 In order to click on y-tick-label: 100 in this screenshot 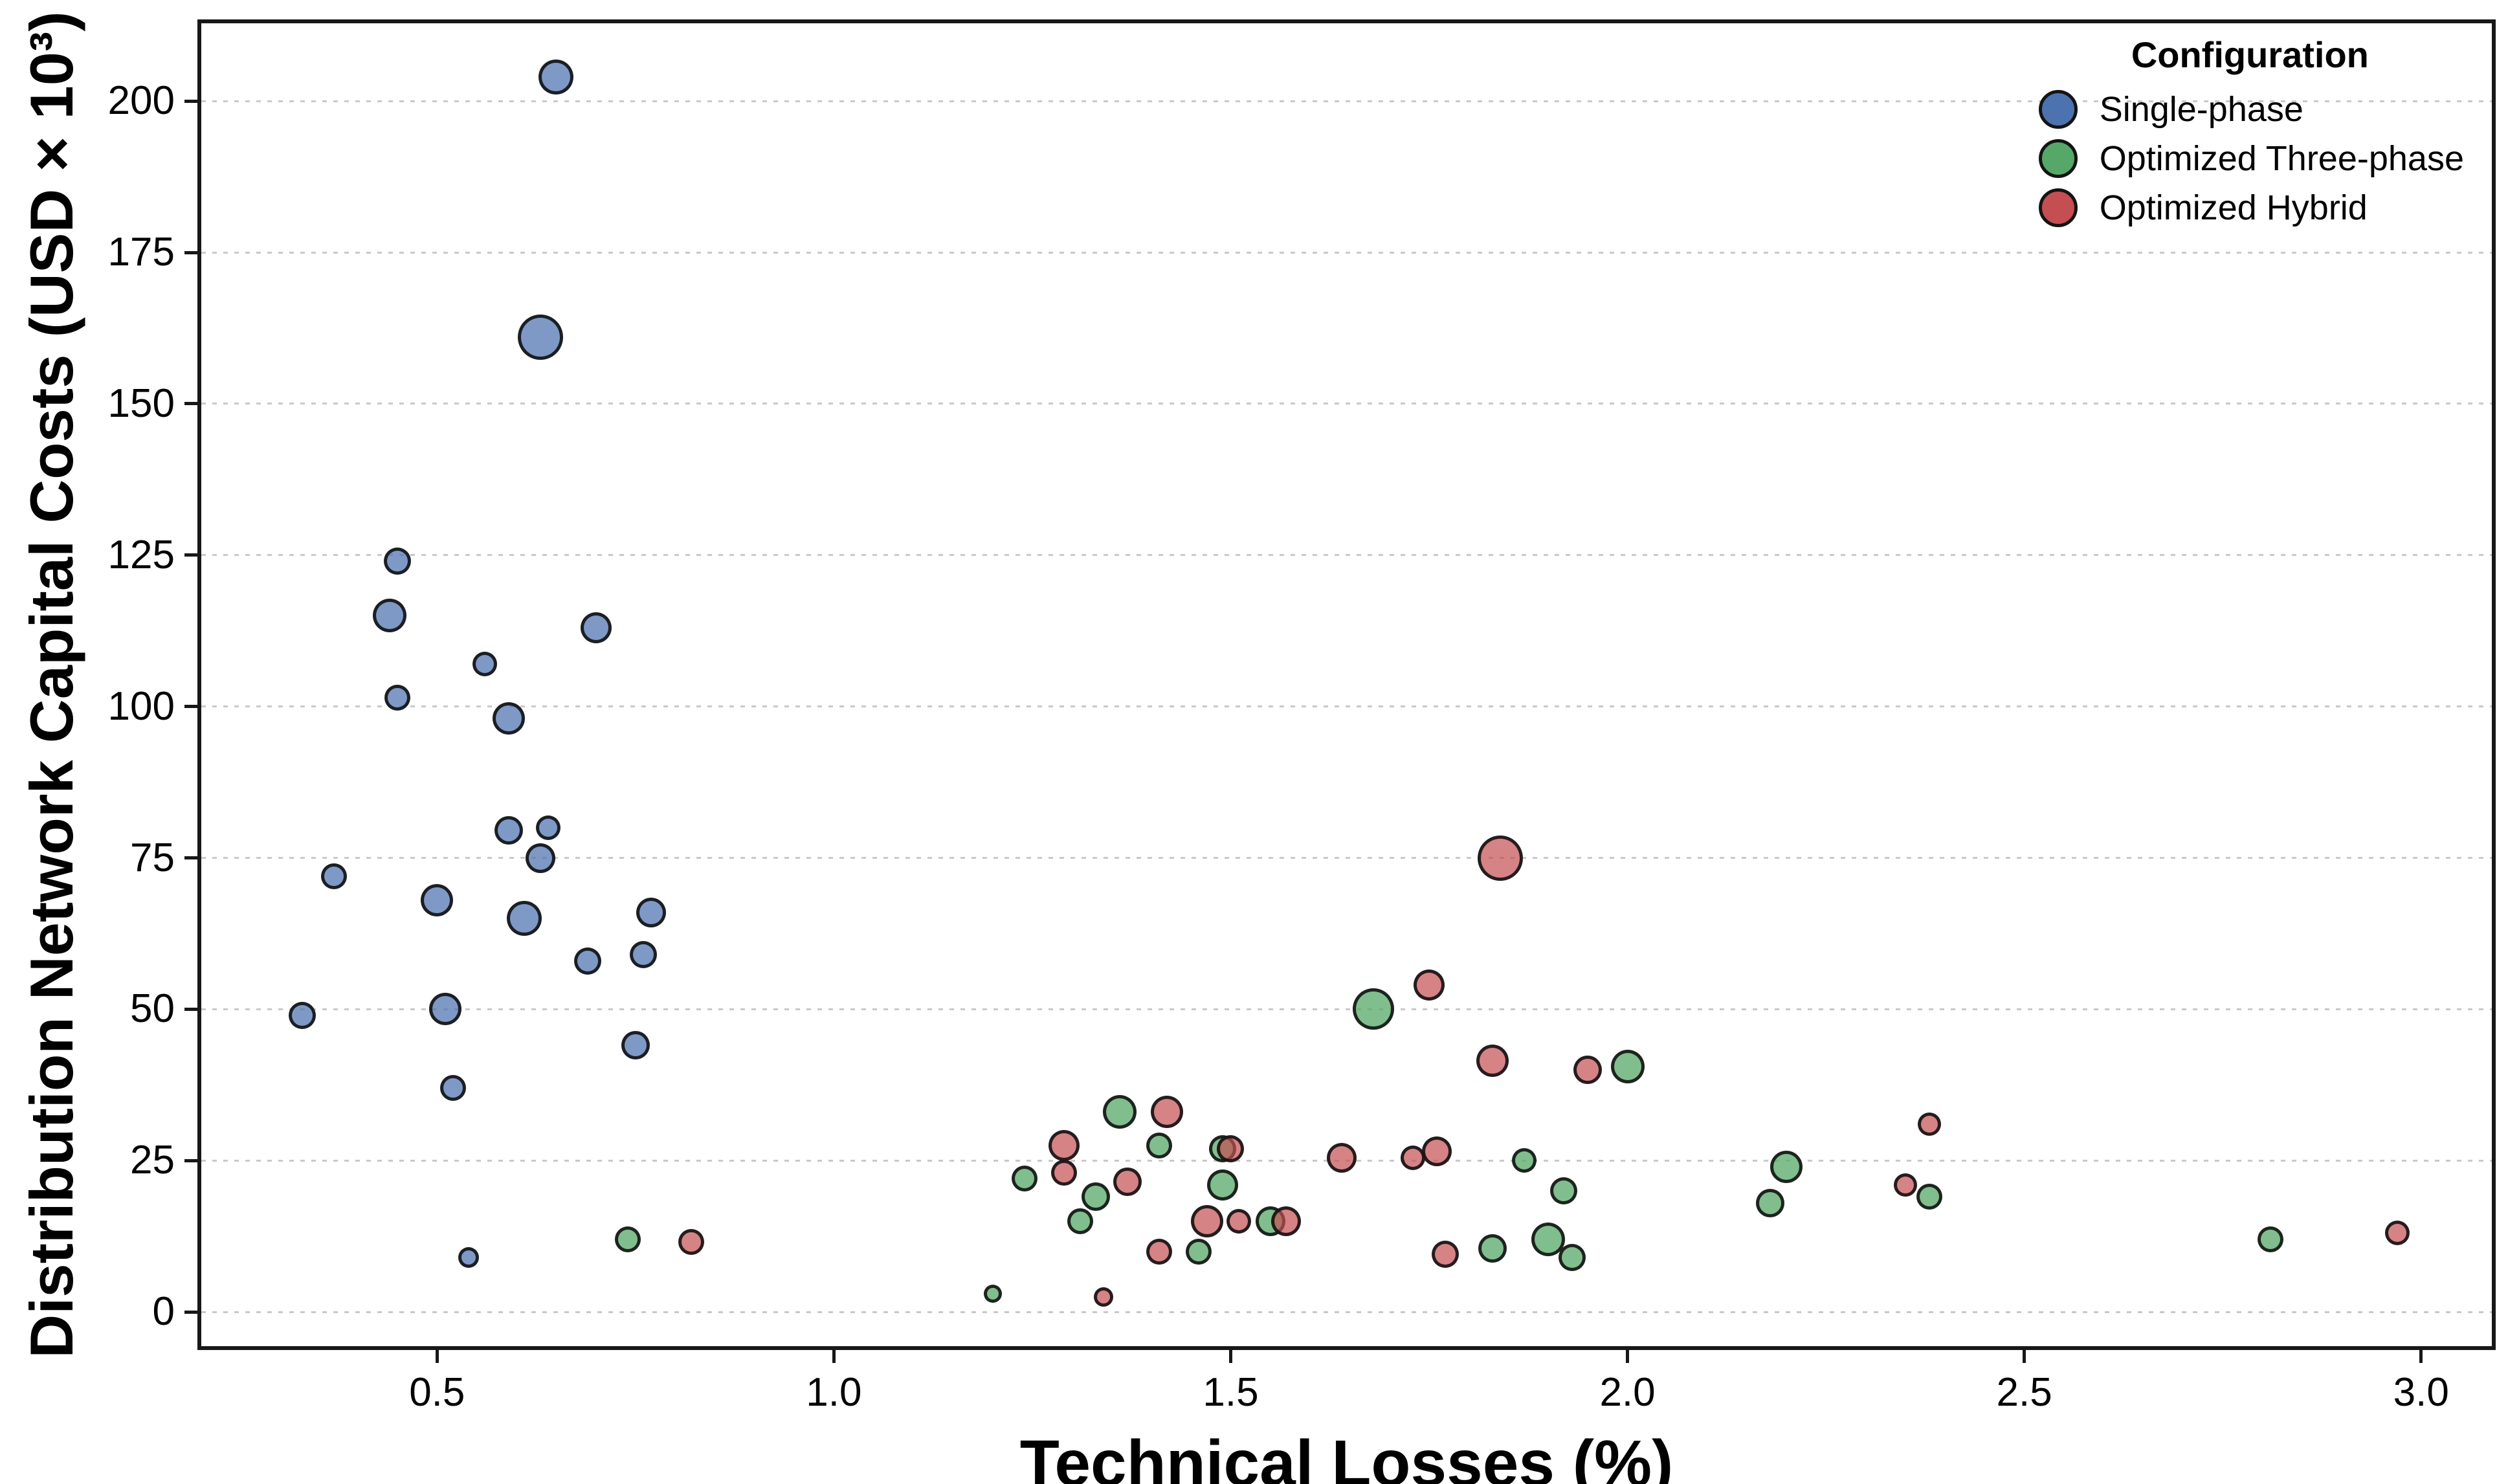, I will do `click(141, 706)`.